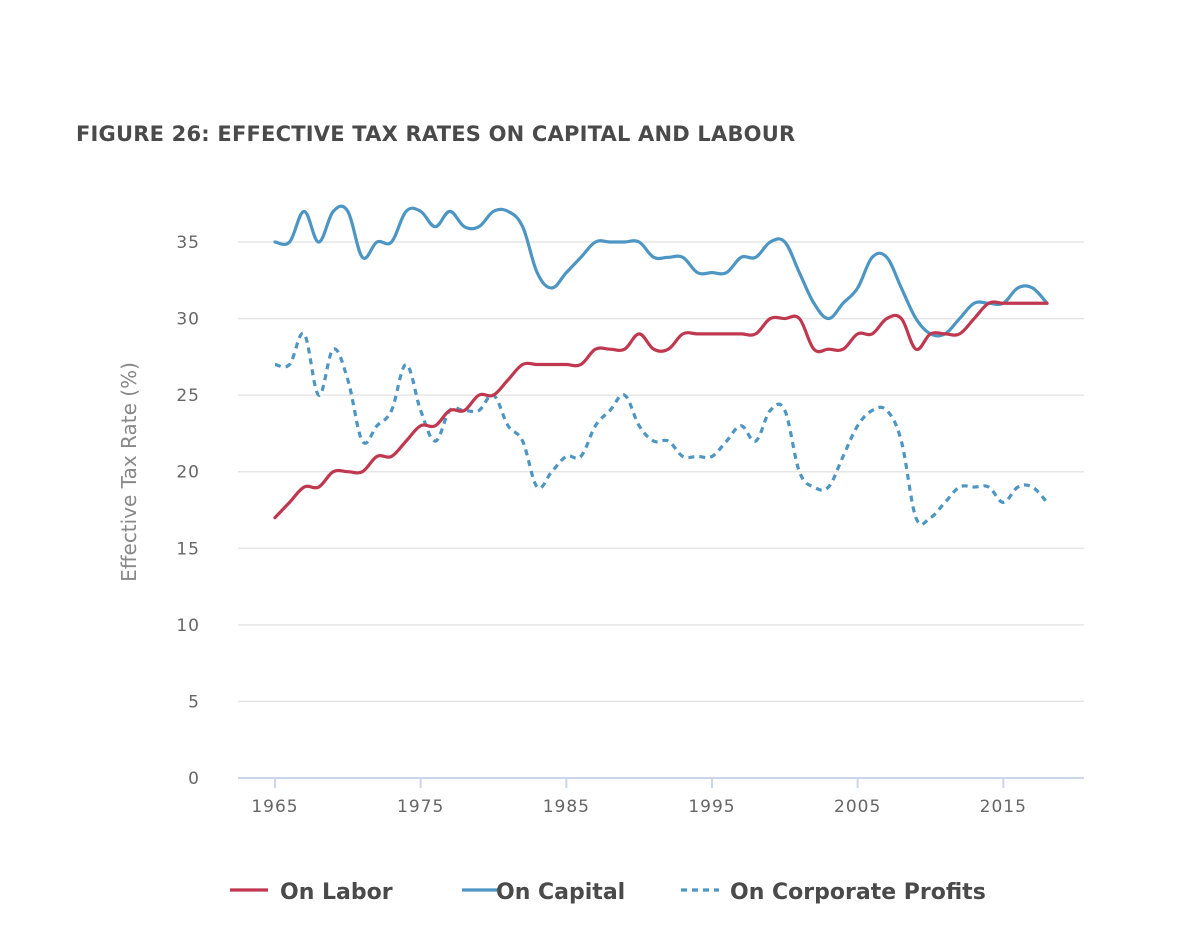  What do you see at coordinates (188, 320) in the screenshot?
I see `y-tick-label-30: 30` at bounding box center [188, 320].